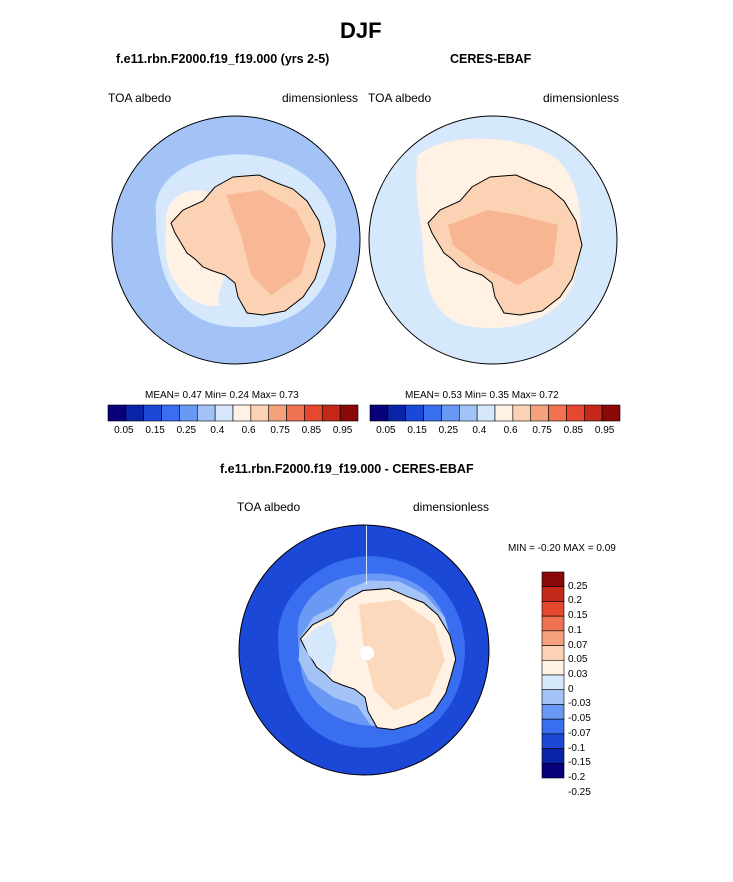 Image resolution: width=733 pixels, height=882 pixels. What do you see at coordinates (579, 719) in the screenshot?
I see `diff-colorbar-tick-label: -0.05` at bounding box center [579, 719].